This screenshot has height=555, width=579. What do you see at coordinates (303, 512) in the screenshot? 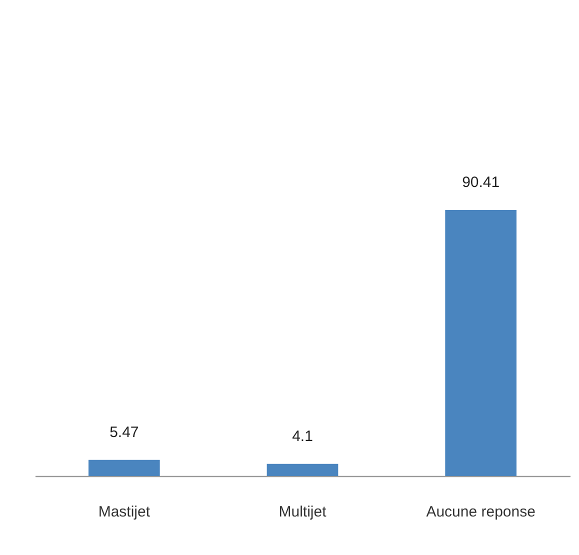
I see `x-tick-label: Multijet` at bounding box center [303, 512].